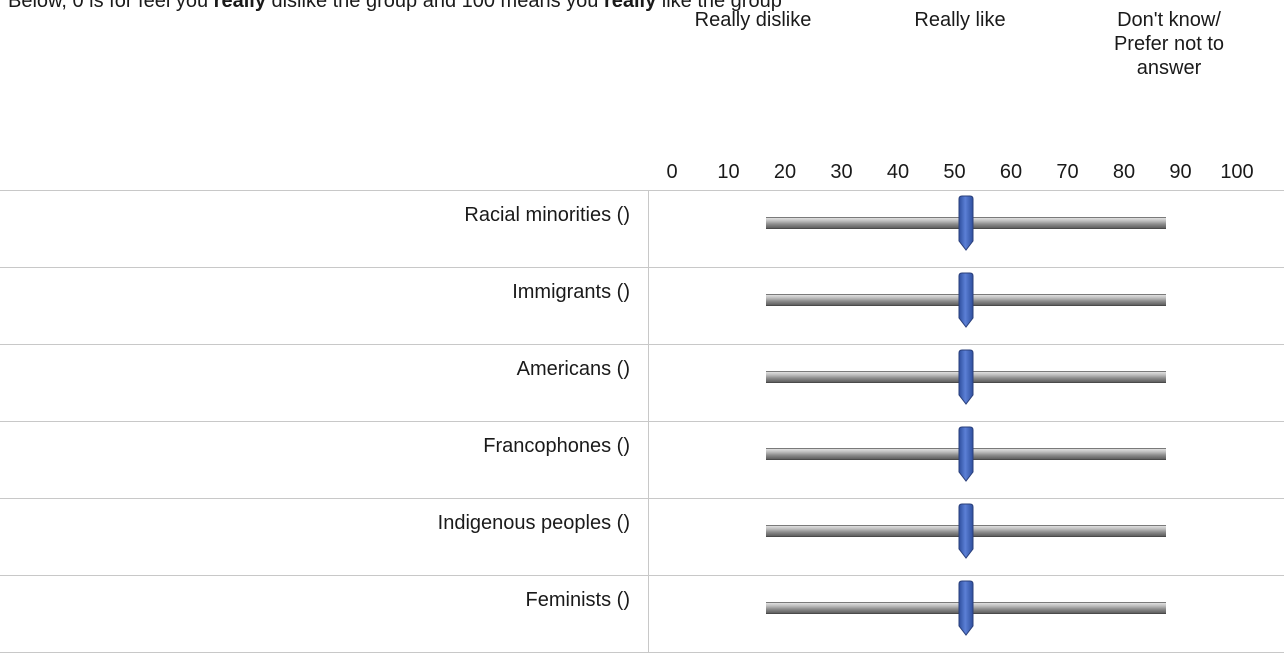 This screenshot has height=653, width=1284. Describe the element at coordinates (1180, 172) in the screenshot. I see `scale-tick-90: 90` at that location.